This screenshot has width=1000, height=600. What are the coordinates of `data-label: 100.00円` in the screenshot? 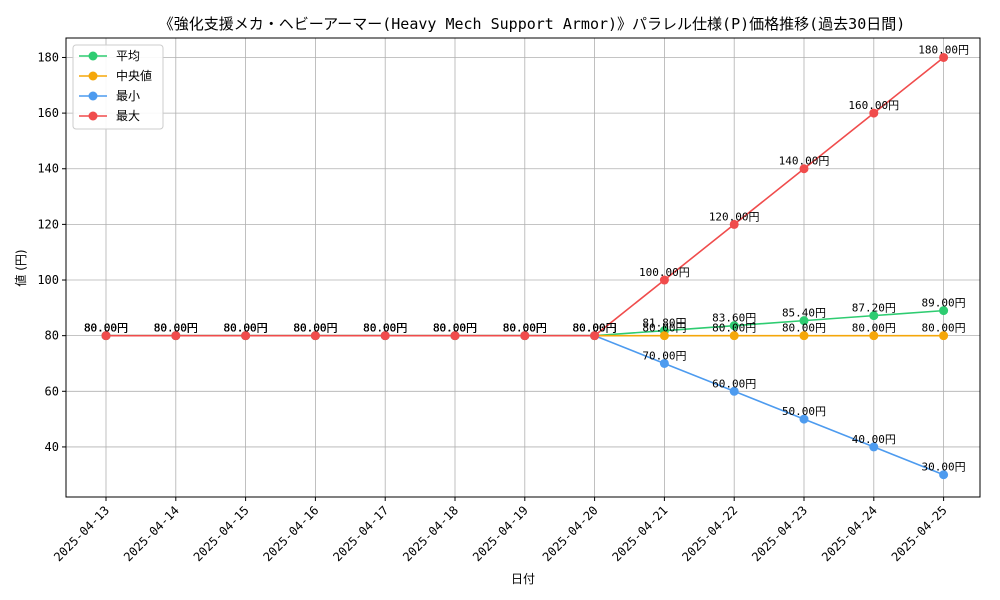 It's located at (664, 272).